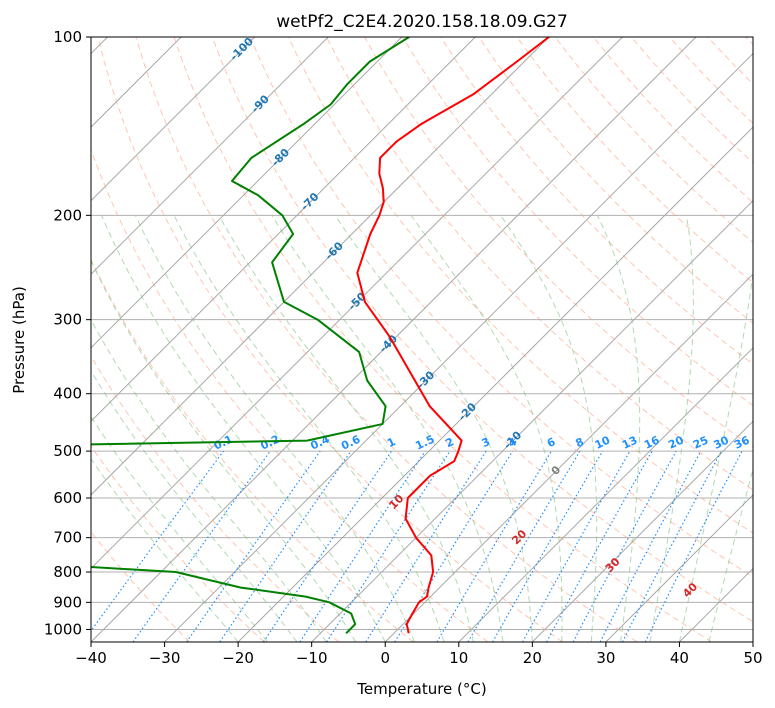  Describe the element at coordinates (67, 215) in the screenshot. I see `y-tick-label: 200` at that location.